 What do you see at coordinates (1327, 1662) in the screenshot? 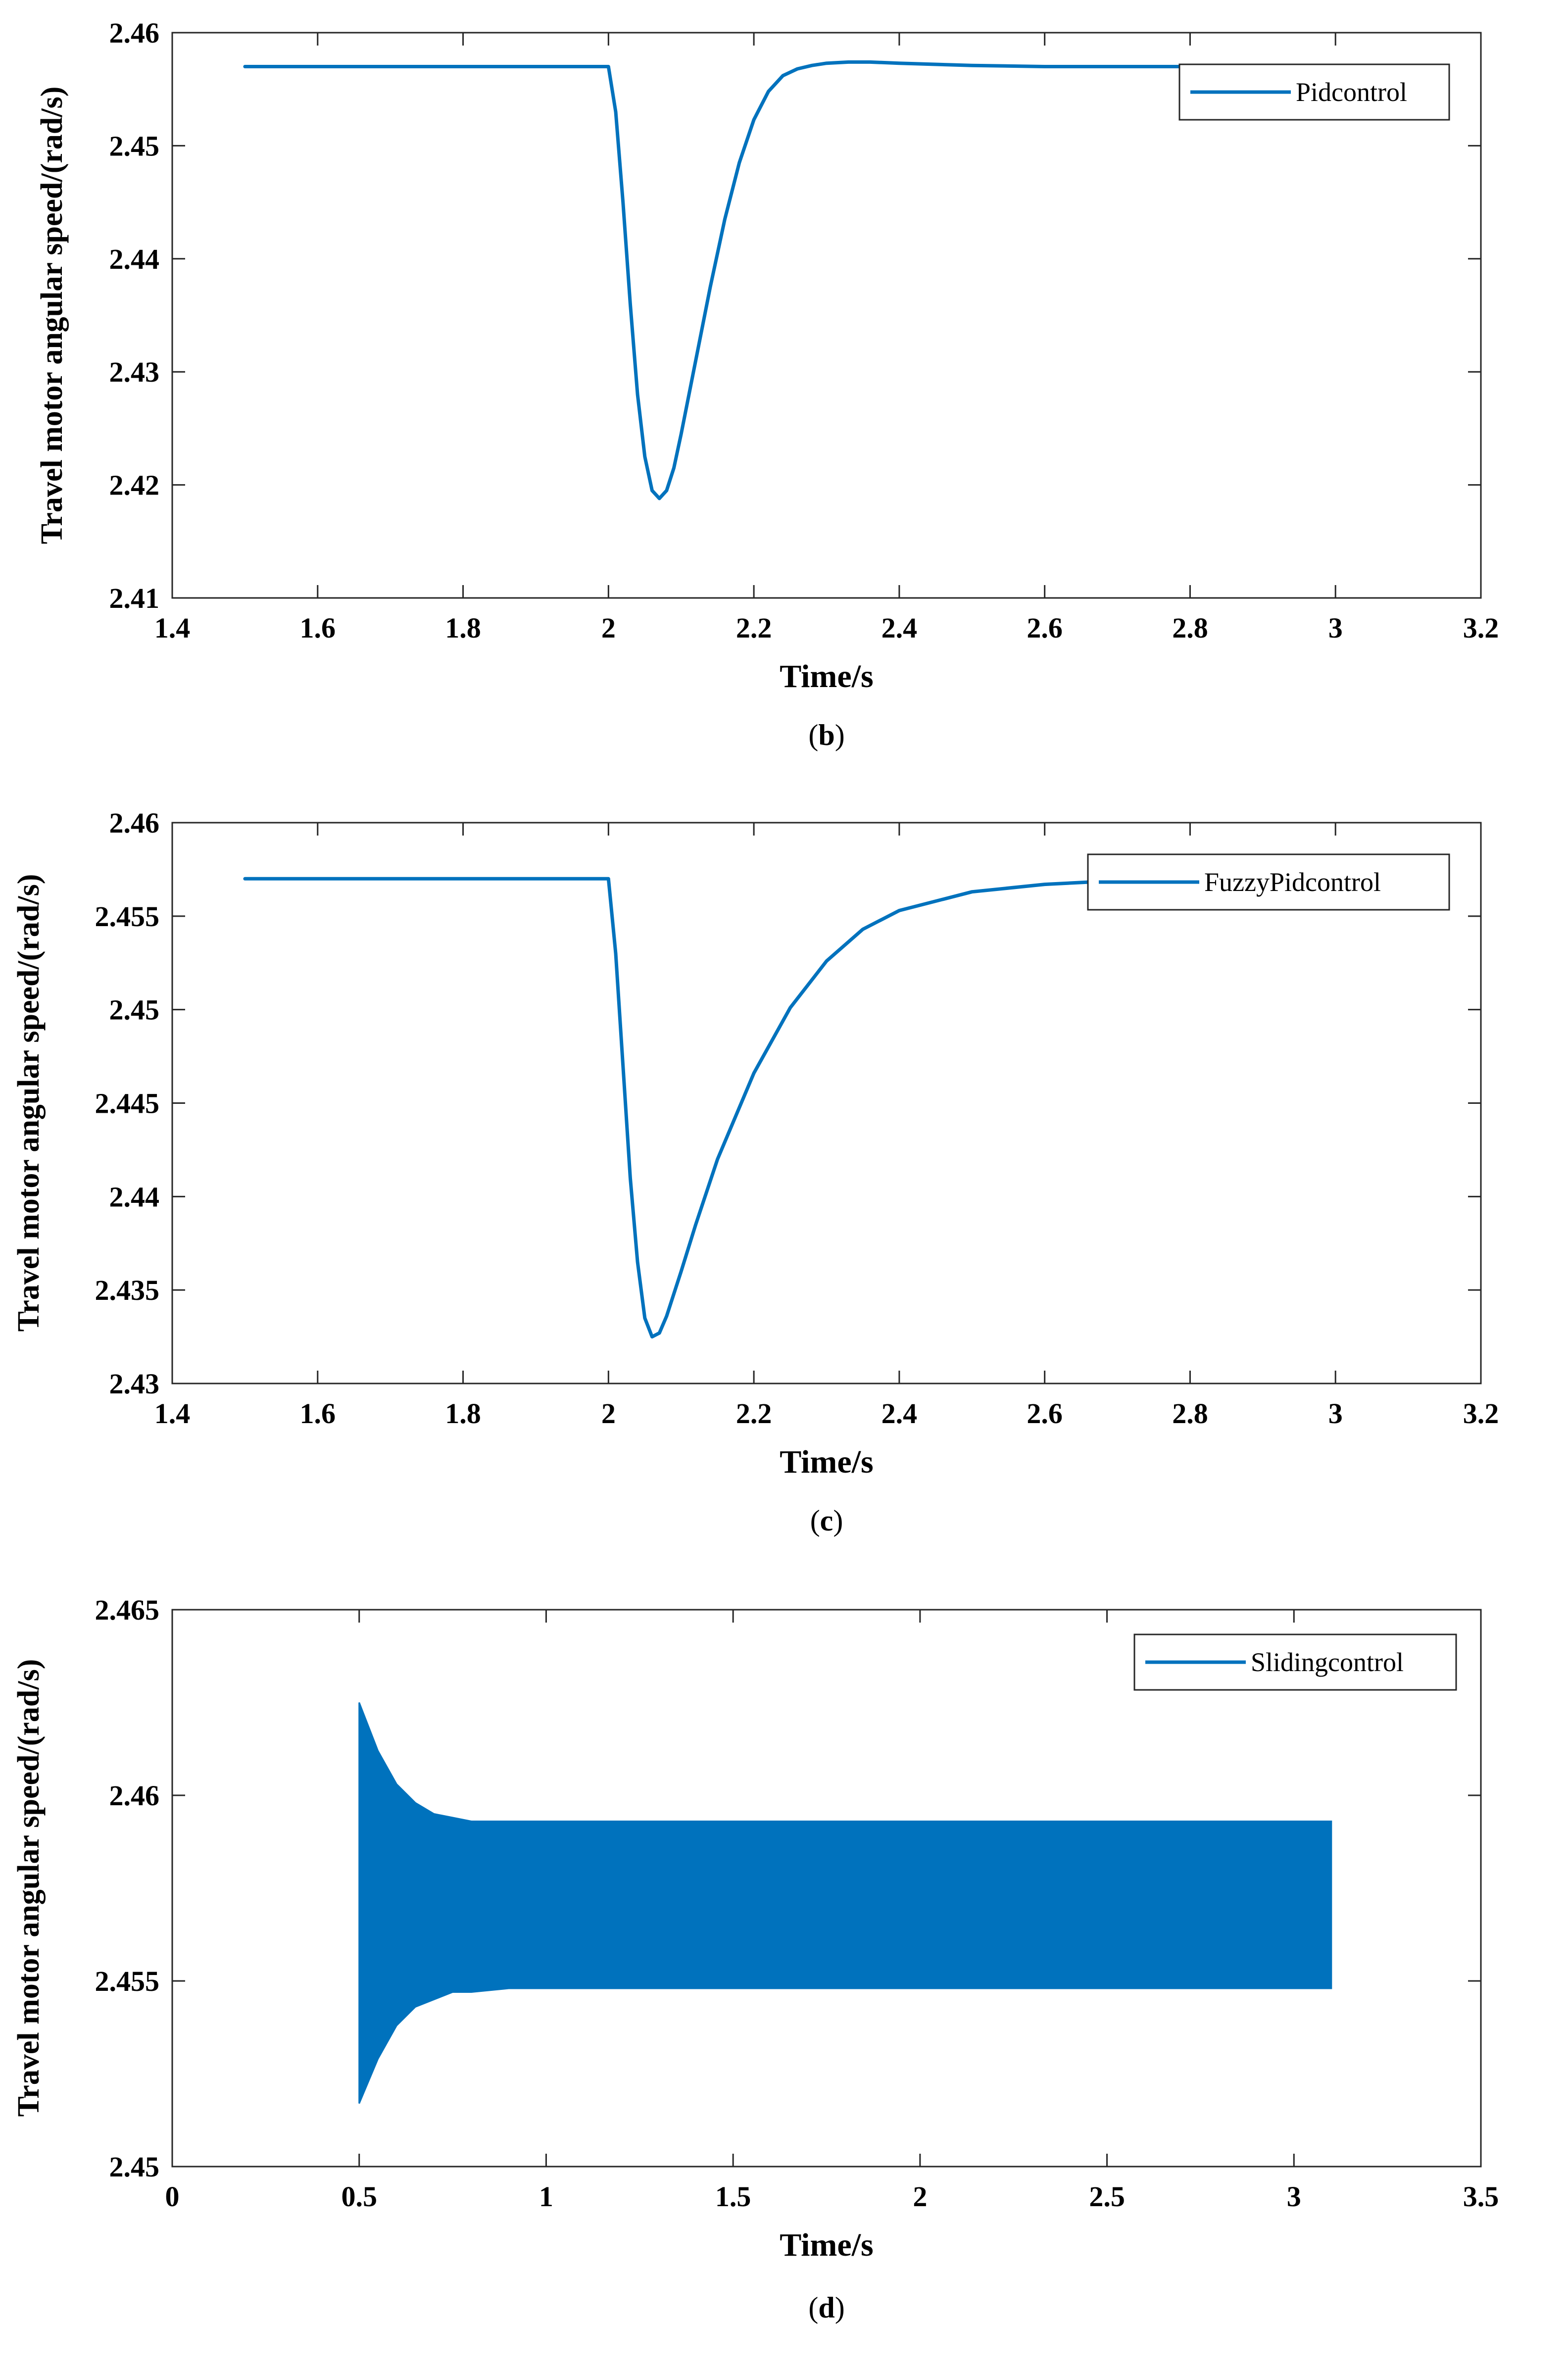
I see `legend-label: Slidingcontrol` at bounding box center [1327, 1662].